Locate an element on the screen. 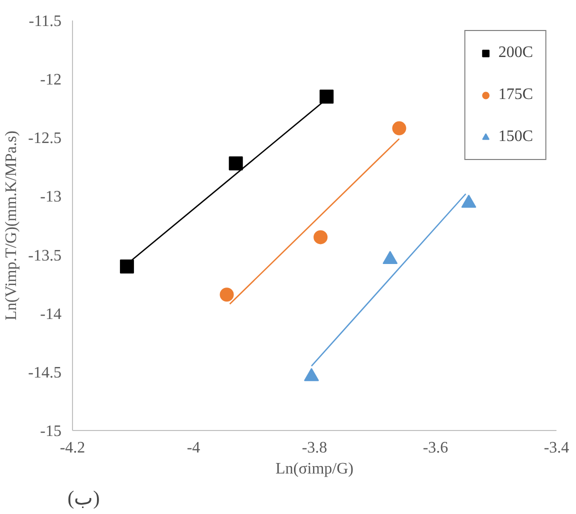 This screenshot has width=576, height=514. x-tick-label: -3.6 is located at coordinates (435, 448).